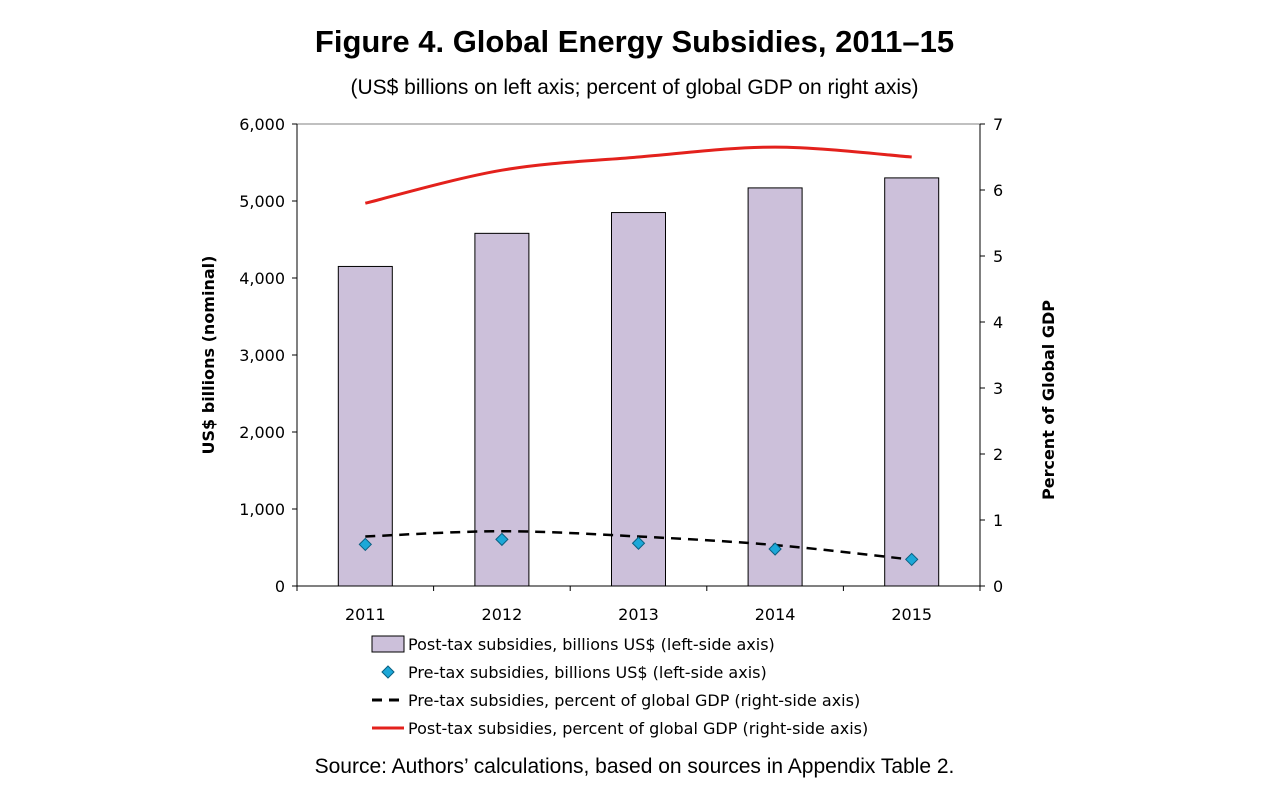 This screenshot has width=1269, height=810. Describe the element at coordinates (502, 409) in the screenshot. I see `bar-2012` at that location.